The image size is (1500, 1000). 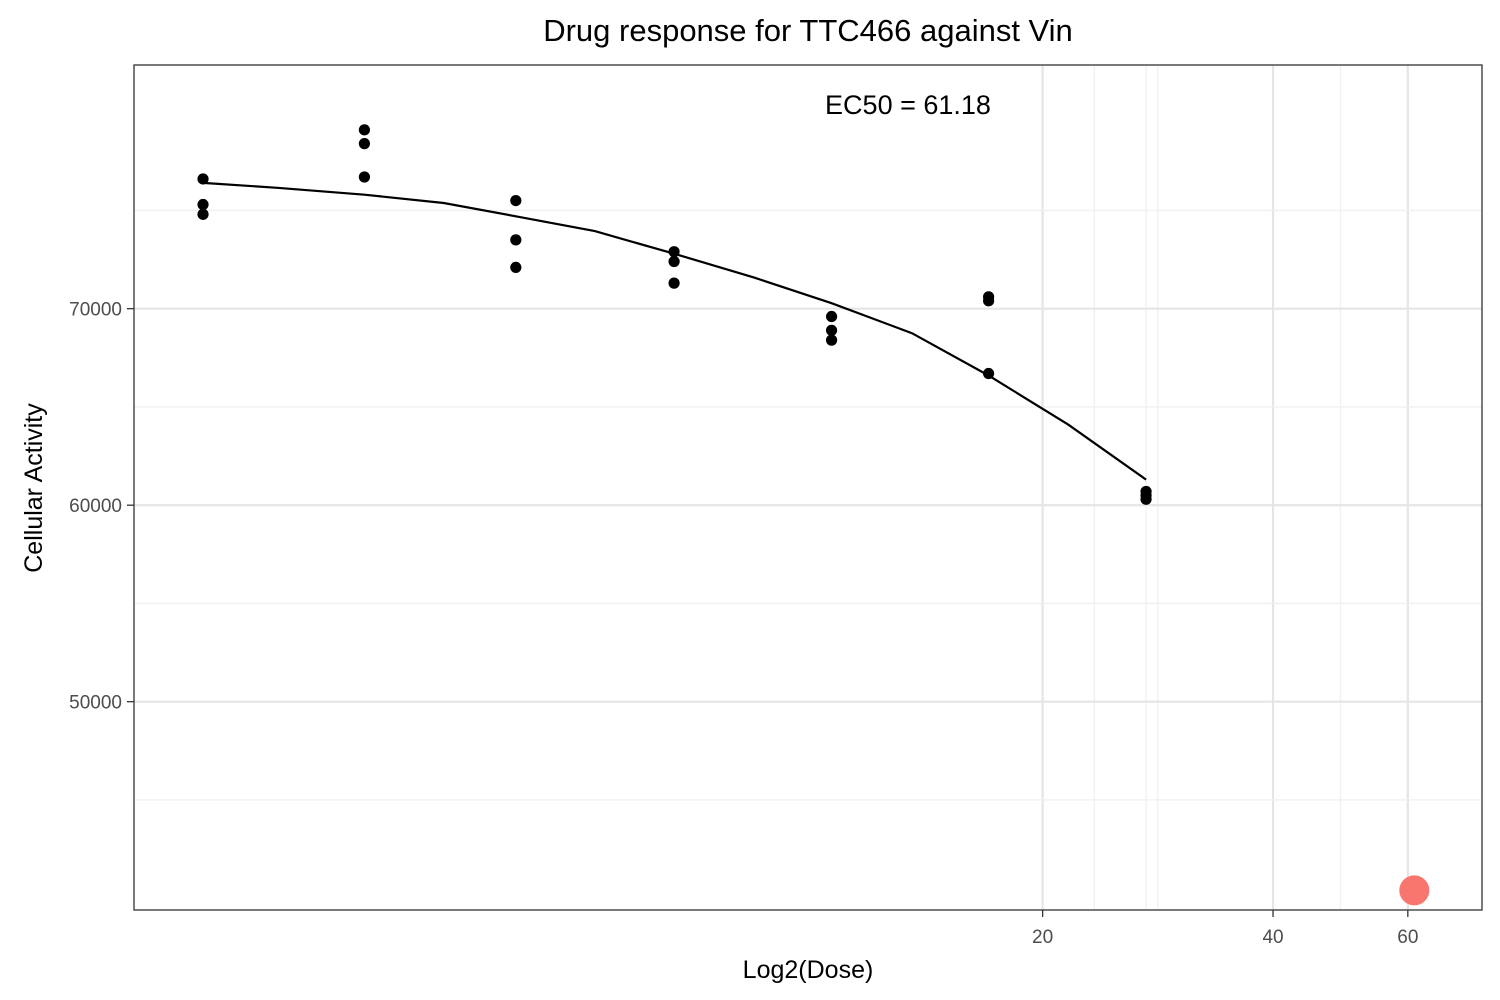 What do you see at coordinates (95, 703) in the screenshot?
I see `y-tick-label: 50000` at bounding box center [95, 703].